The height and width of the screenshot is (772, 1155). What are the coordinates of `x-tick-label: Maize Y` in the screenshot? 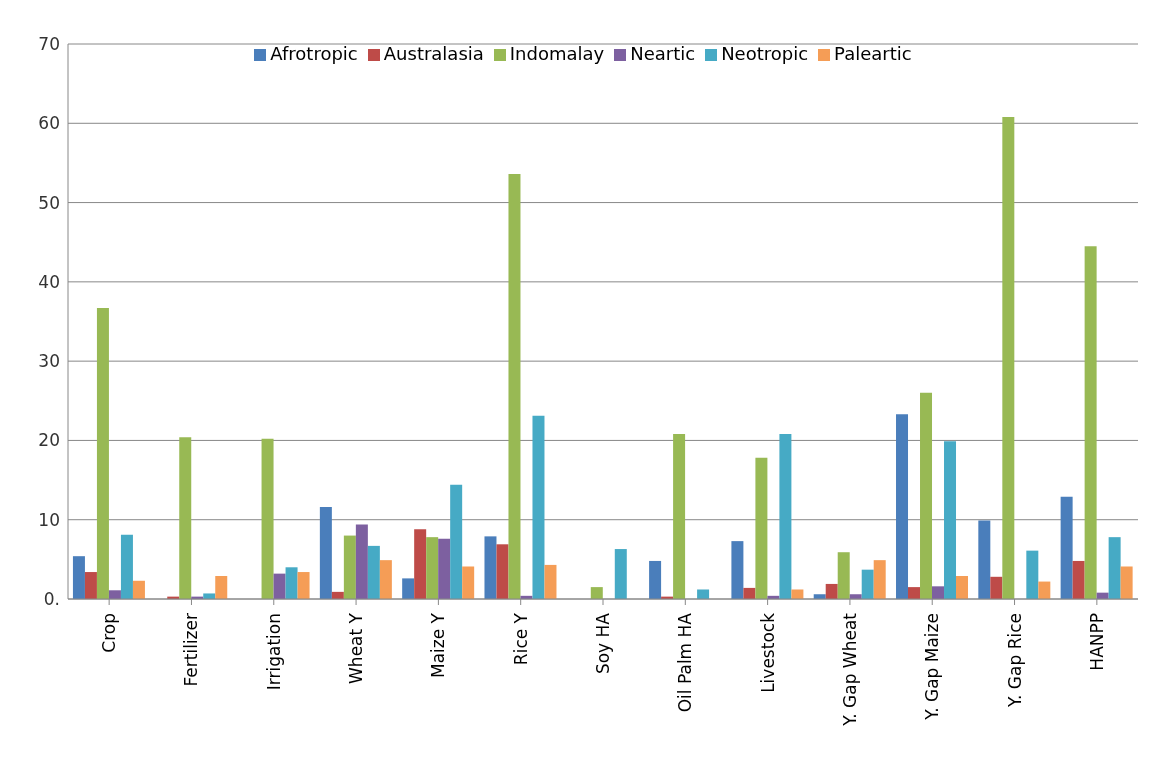 It's located at (438, 645).